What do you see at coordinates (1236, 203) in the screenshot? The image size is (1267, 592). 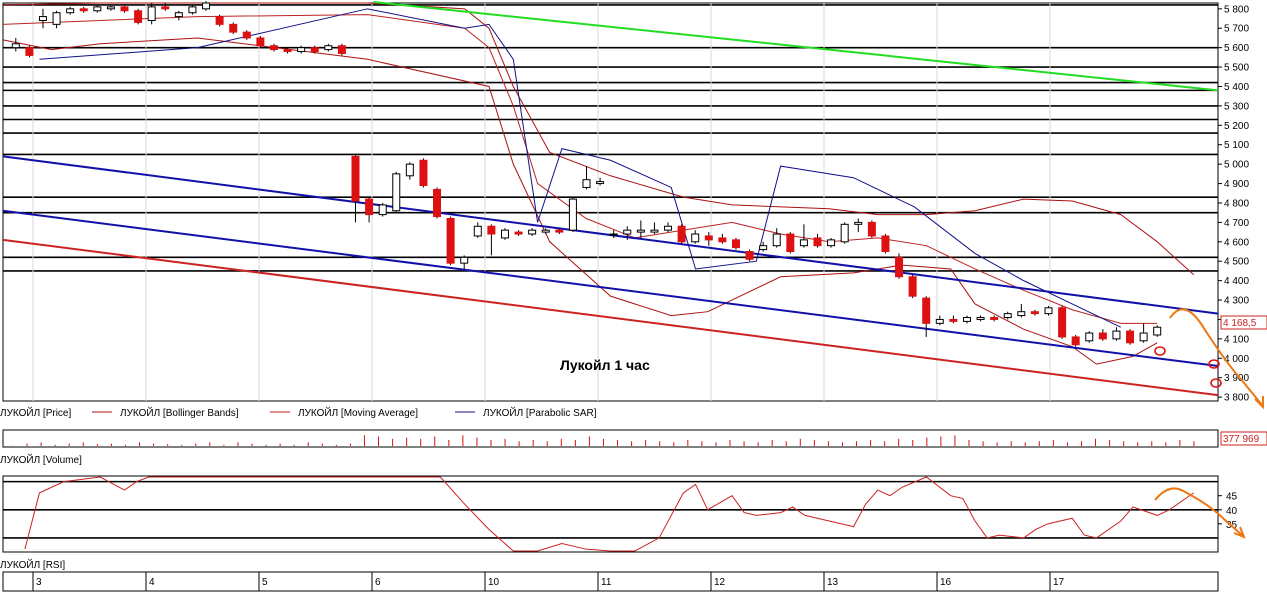 I see `price-tick-label: 4 800` at bounding box center [1236, 203].